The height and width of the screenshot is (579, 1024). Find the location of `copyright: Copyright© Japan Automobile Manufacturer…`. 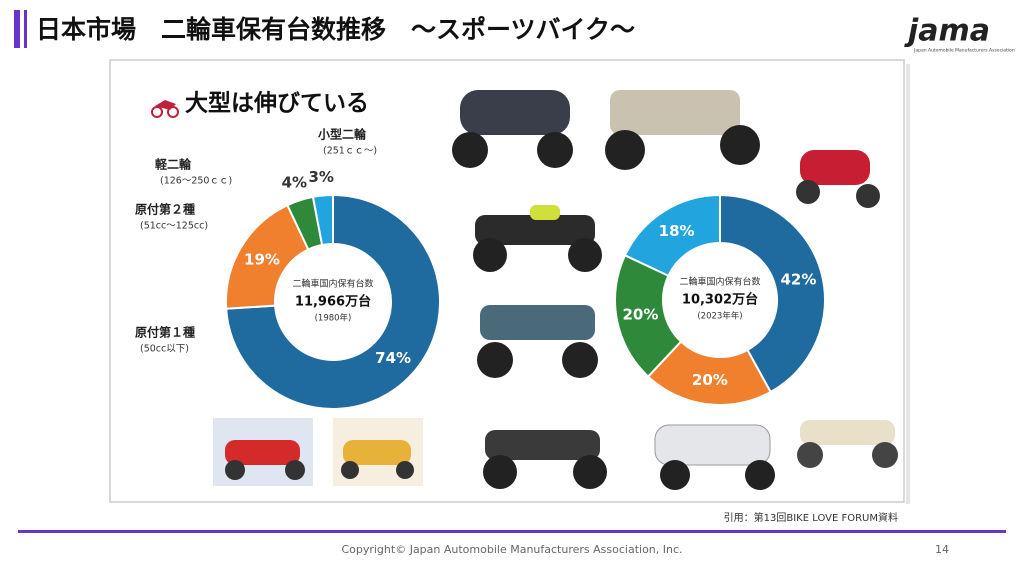

copyright: Copyright© Japan Automobile Manufacturer… is located at coordinates (511, 549).